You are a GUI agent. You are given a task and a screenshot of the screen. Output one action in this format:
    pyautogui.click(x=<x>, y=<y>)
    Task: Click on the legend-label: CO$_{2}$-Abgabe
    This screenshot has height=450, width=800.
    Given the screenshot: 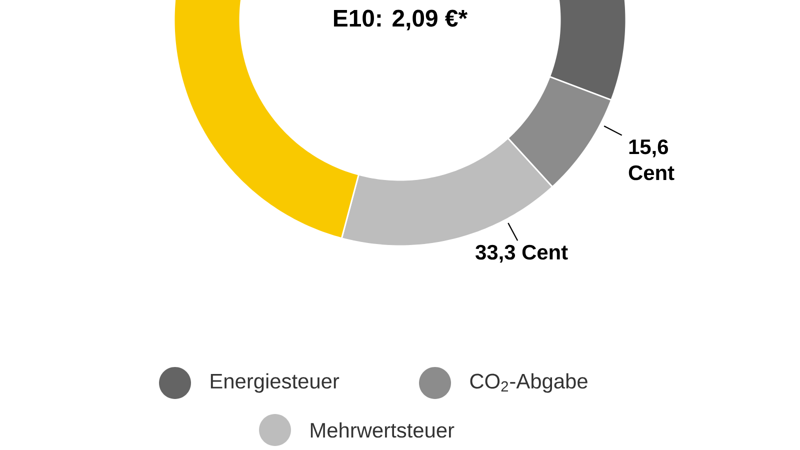 What is the action you would take?
    pyautogui.click(x=529, y=383)
    